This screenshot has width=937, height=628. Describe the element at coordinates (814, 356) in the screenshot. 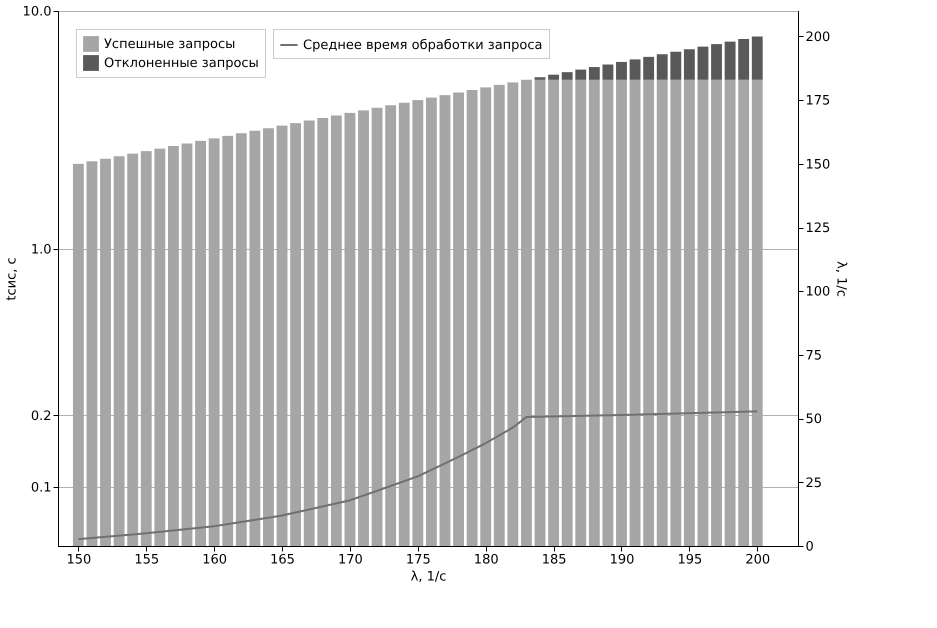

I see `y2-tick-label: 75` at that location.